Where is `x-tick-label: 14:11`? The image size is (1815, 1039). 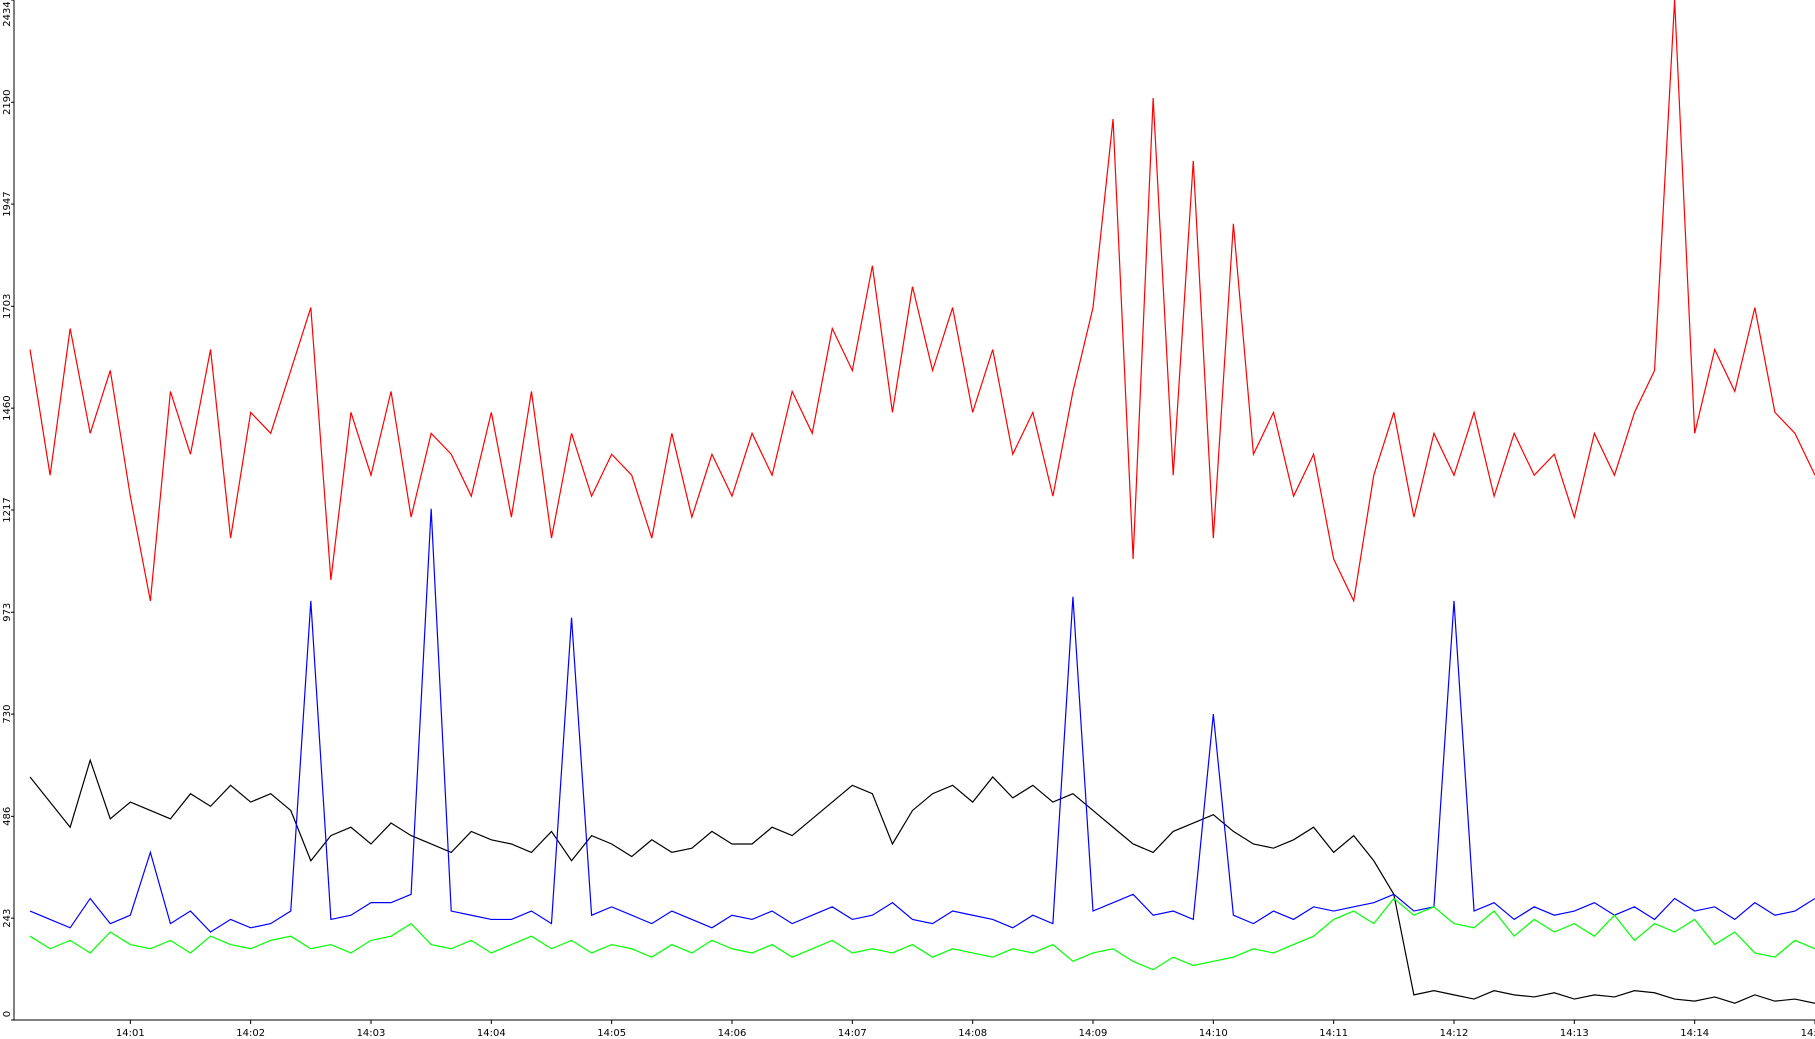
x-tick-label: 14:11 is located at coordinates (1333, 1033).